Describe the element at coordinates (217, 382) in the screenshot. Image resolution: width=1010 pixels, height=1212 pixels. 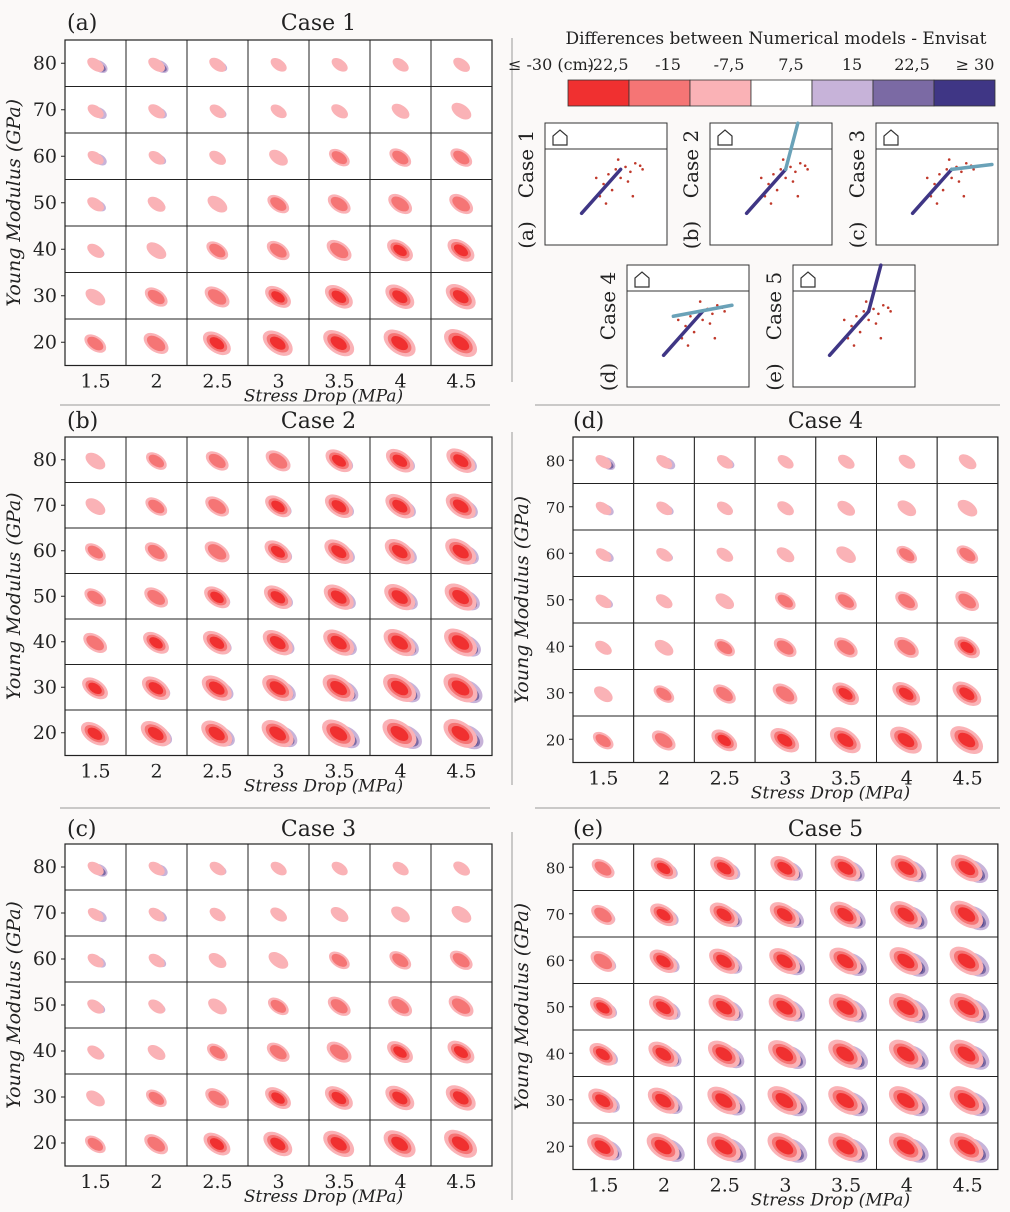
I see `x-tick-label: 2.5` at that location.